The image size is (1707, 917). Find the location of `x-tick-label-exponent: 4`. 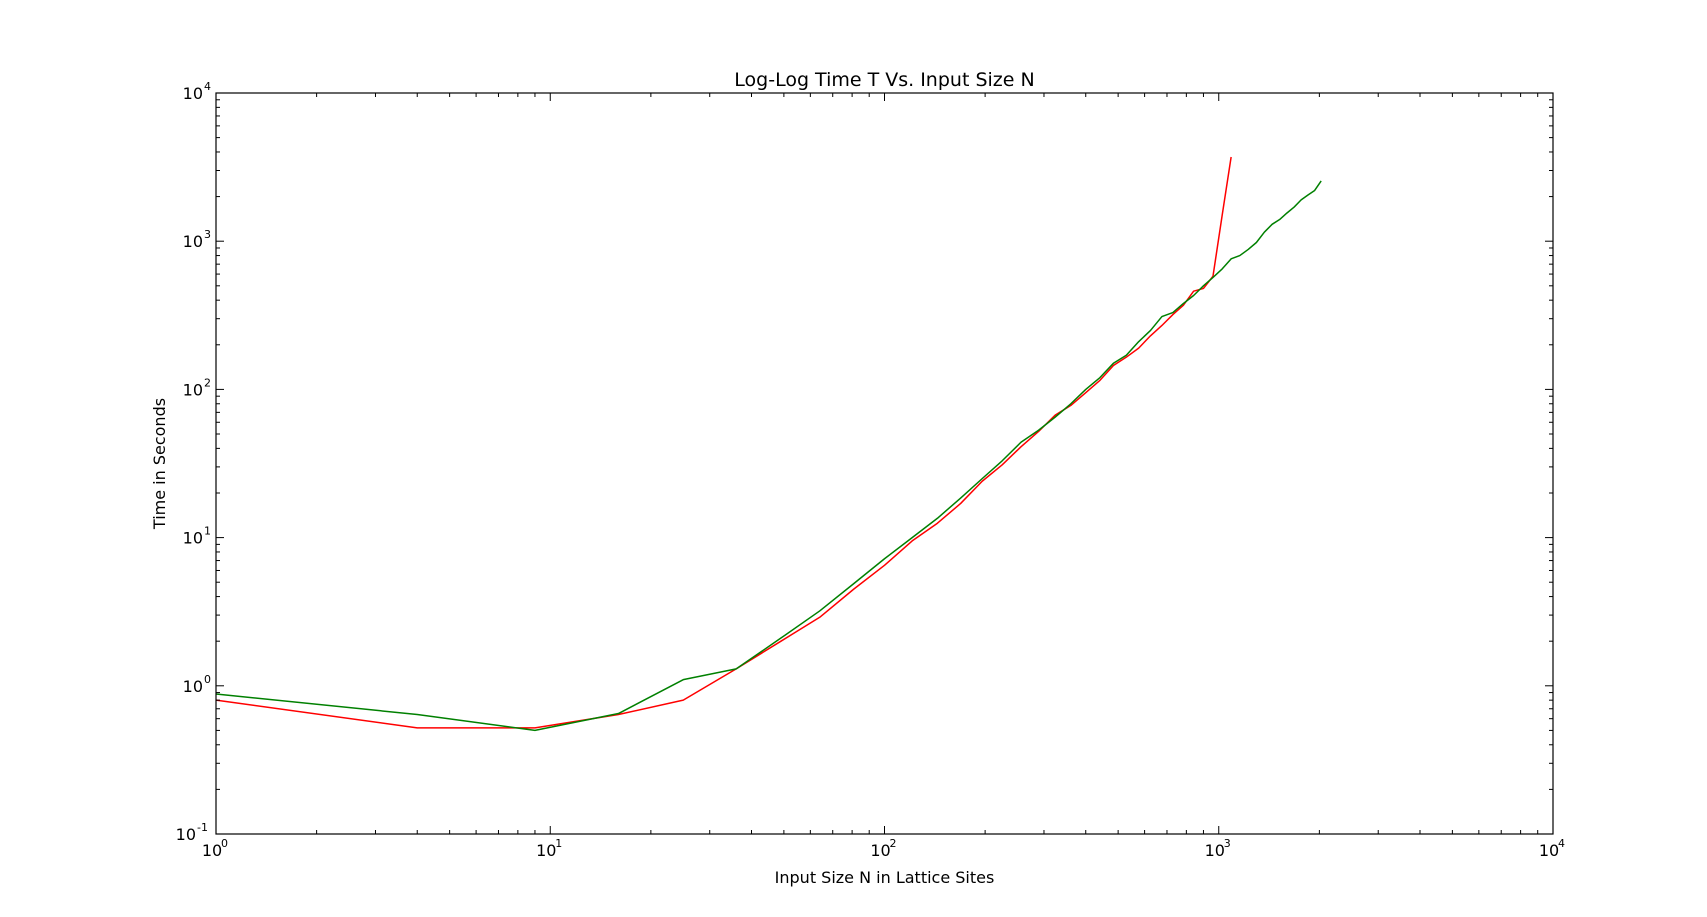

x-tick-label-exponent: 4 is located at coordinates (1561, 843).